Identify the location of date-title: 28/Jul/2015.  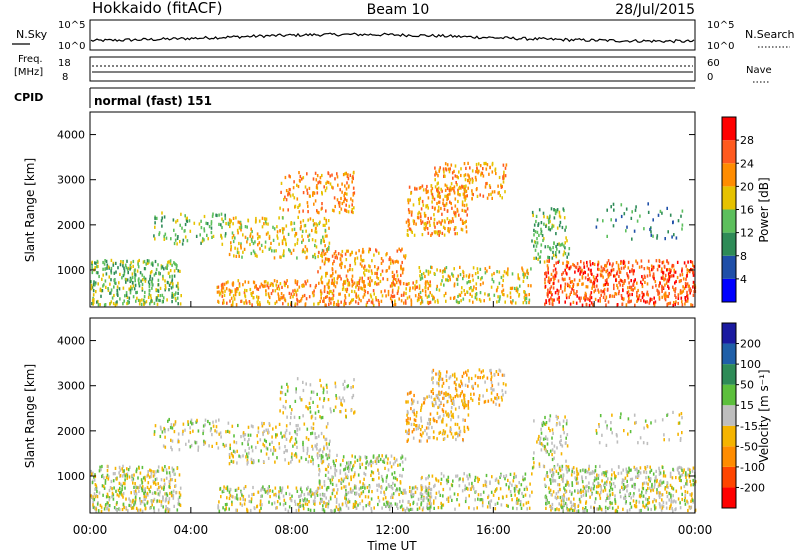
(655, 10).